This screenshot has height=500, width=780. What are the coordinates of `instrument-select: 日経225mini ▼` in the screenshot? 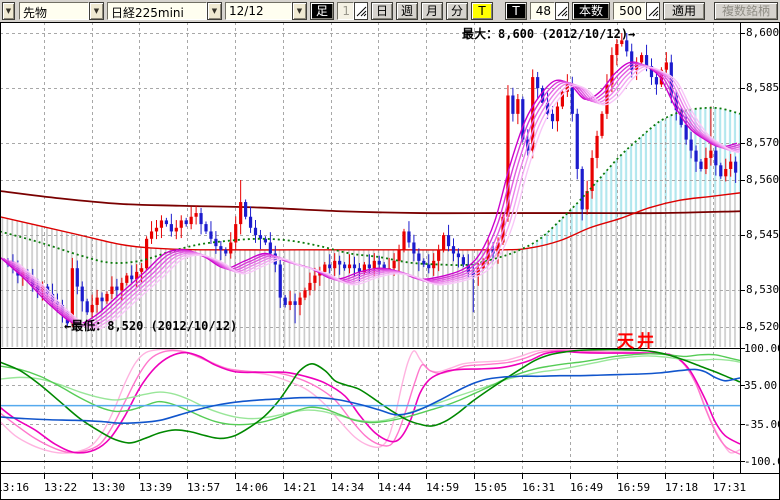 It's located at (164, 11).